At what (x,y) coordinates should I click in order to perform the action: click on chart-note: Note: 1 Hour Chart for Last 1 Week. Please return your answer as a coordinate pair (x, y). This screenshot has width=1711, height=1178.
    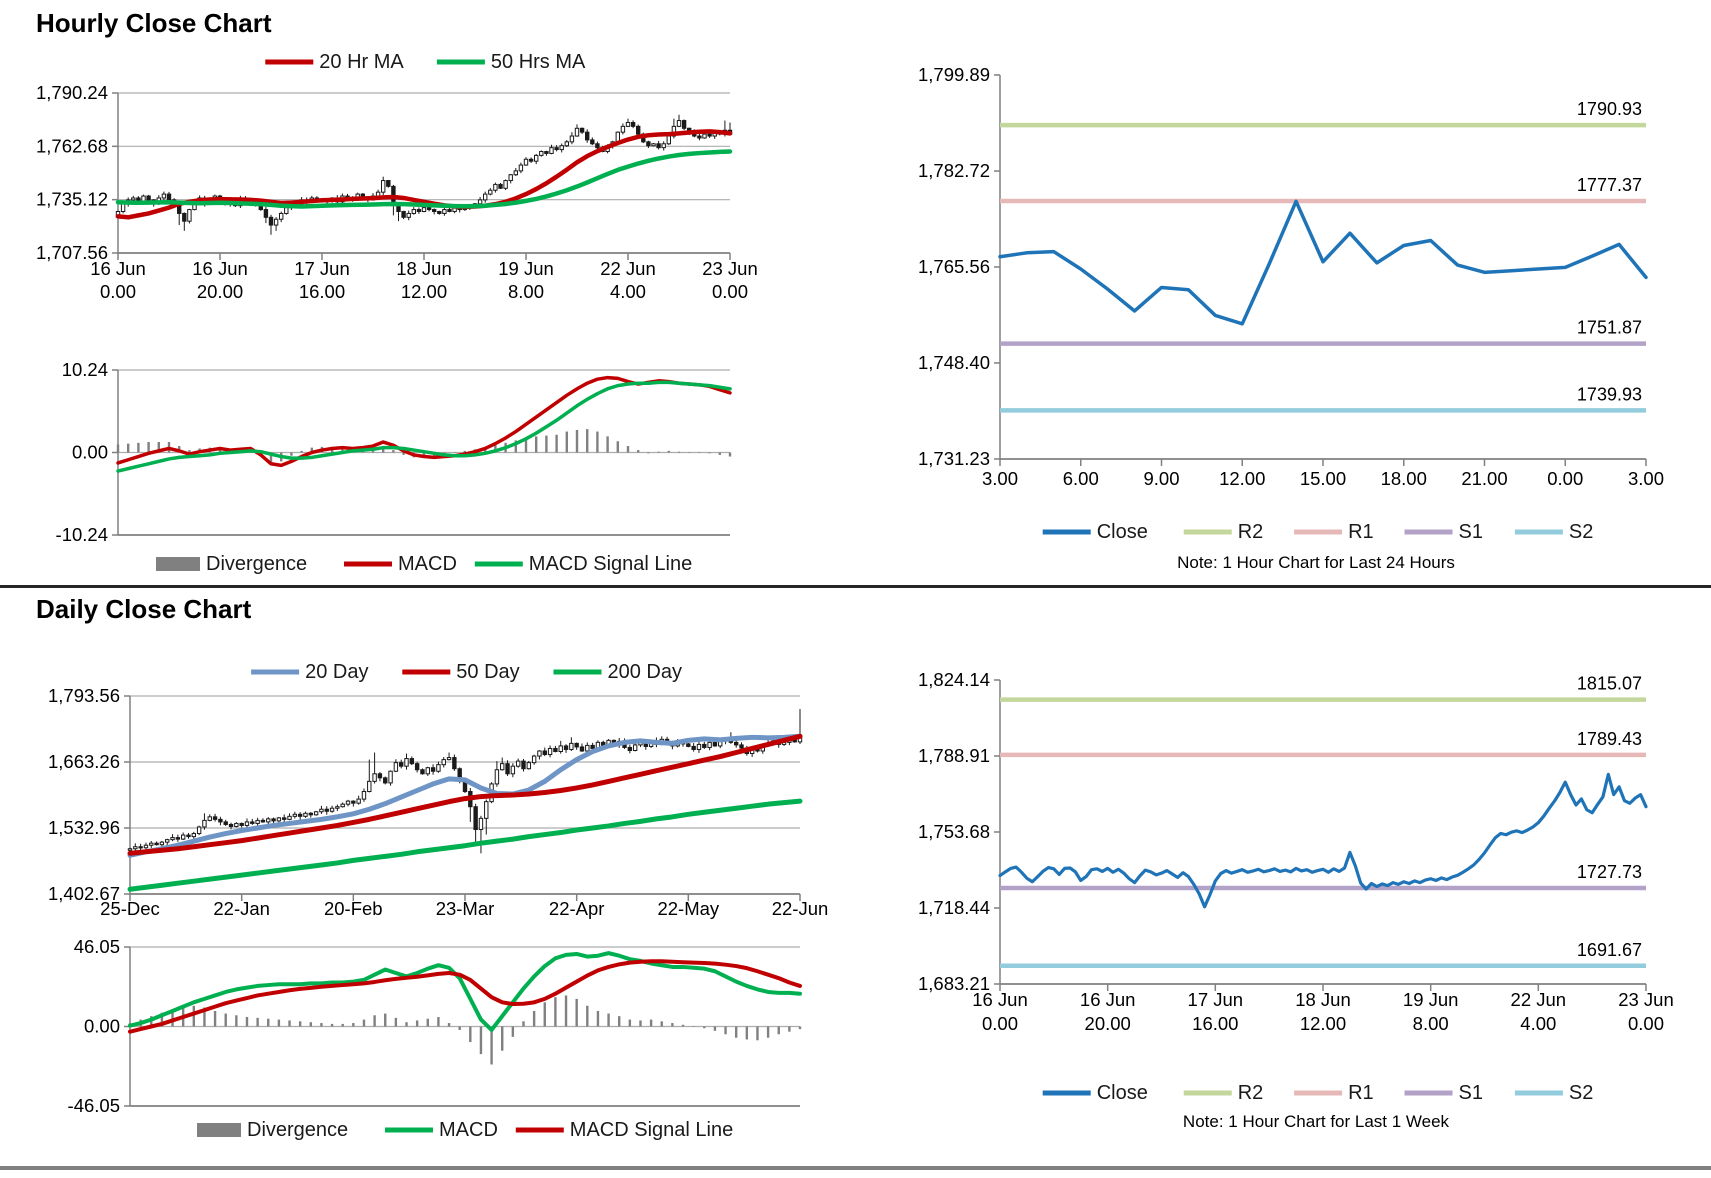
    Looking at the image, I should click on (1316, 1121).